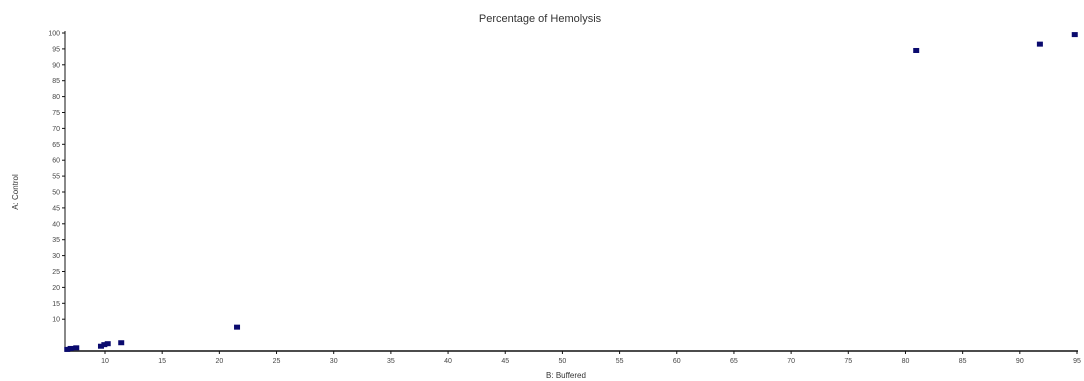 Image resolution: width=1084 pixels, height=381 pixels. What do you see at coordinates (963, 361) in the screenshot?
I see `x-tick-label: 85` at bounding box center [963, 361].